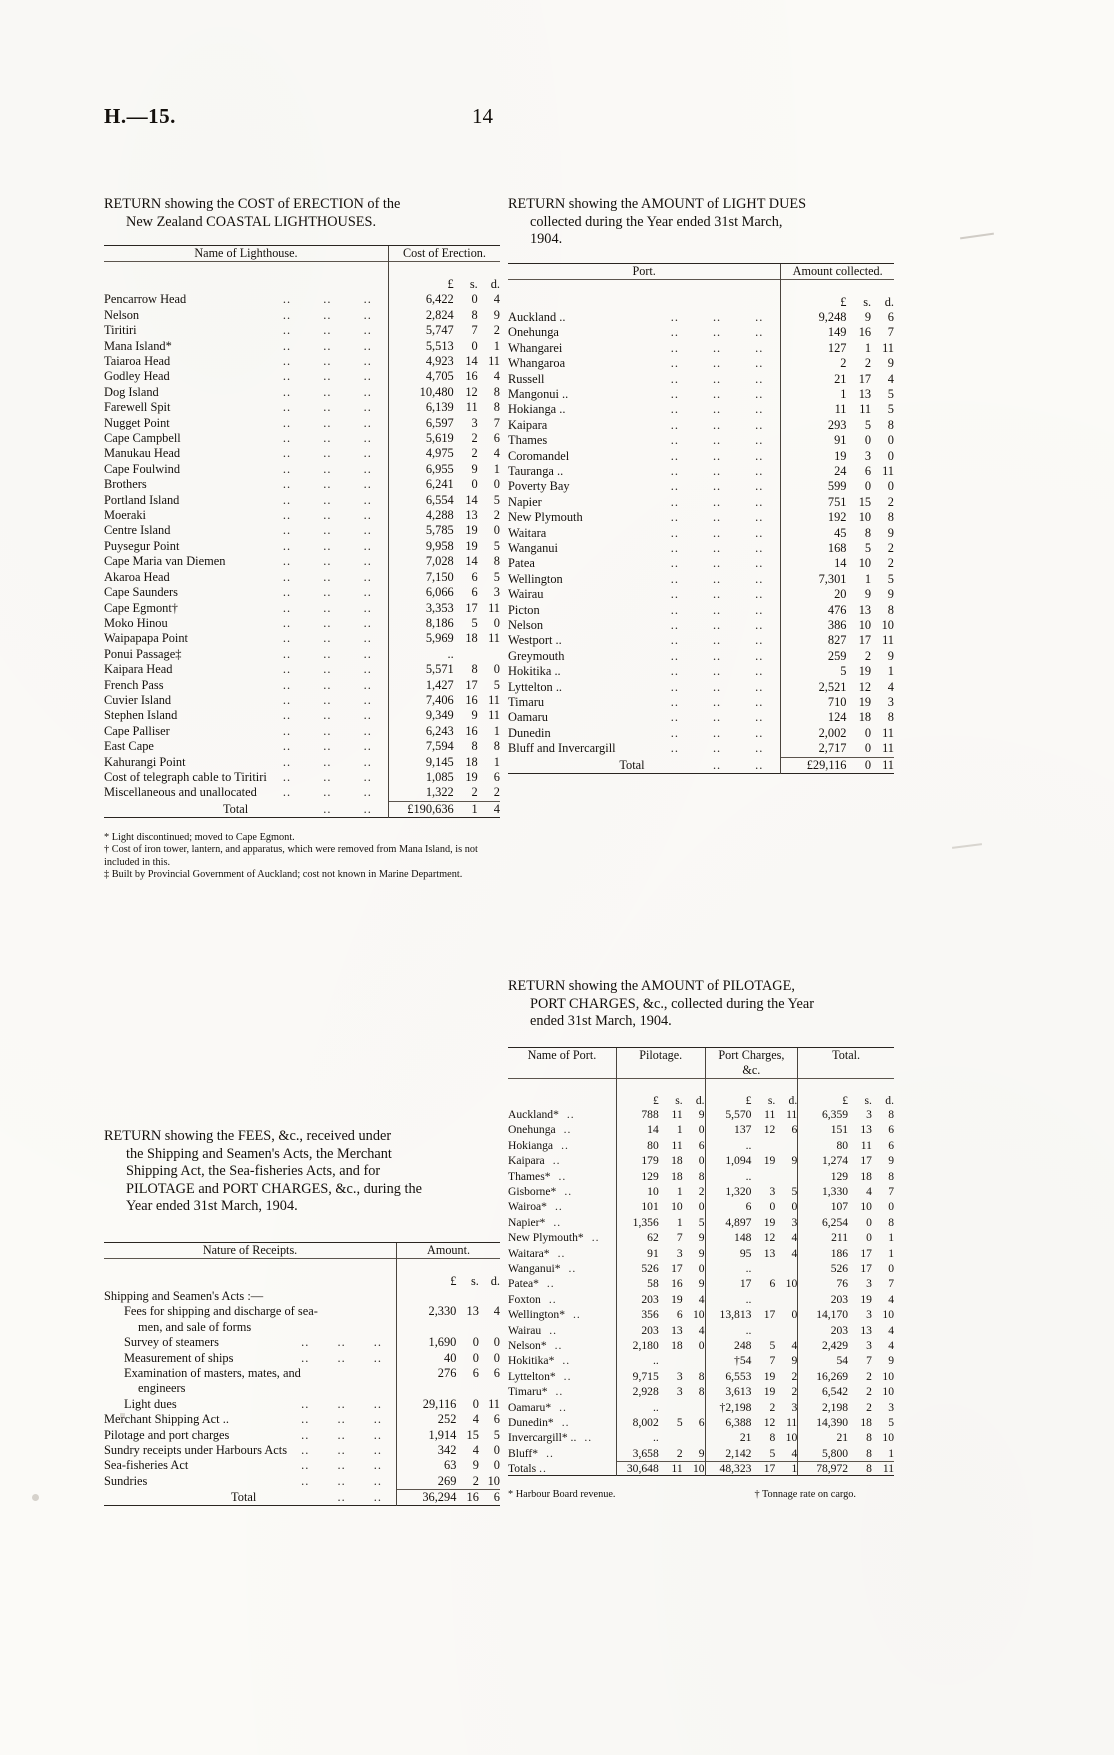  I want to click on row-pilotage-pounds: 80, so click(637, 1145).